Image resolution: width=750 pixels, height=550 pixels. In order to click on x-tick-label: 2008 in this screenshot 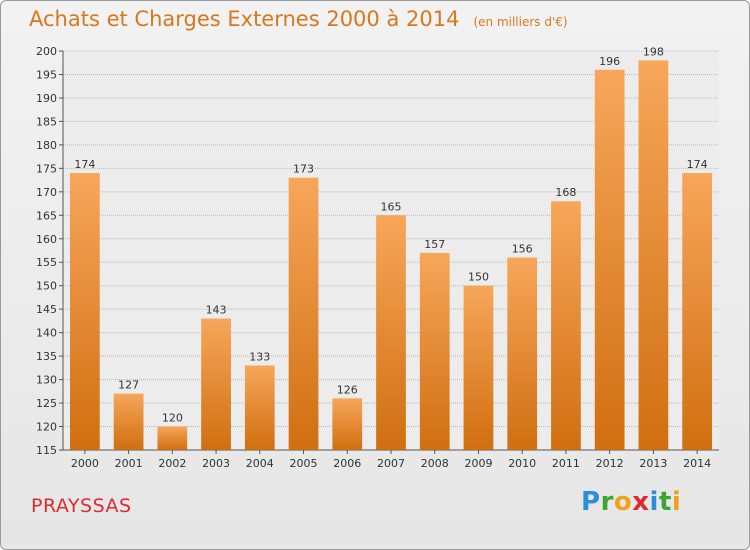, I will do `click(435, 463)`.